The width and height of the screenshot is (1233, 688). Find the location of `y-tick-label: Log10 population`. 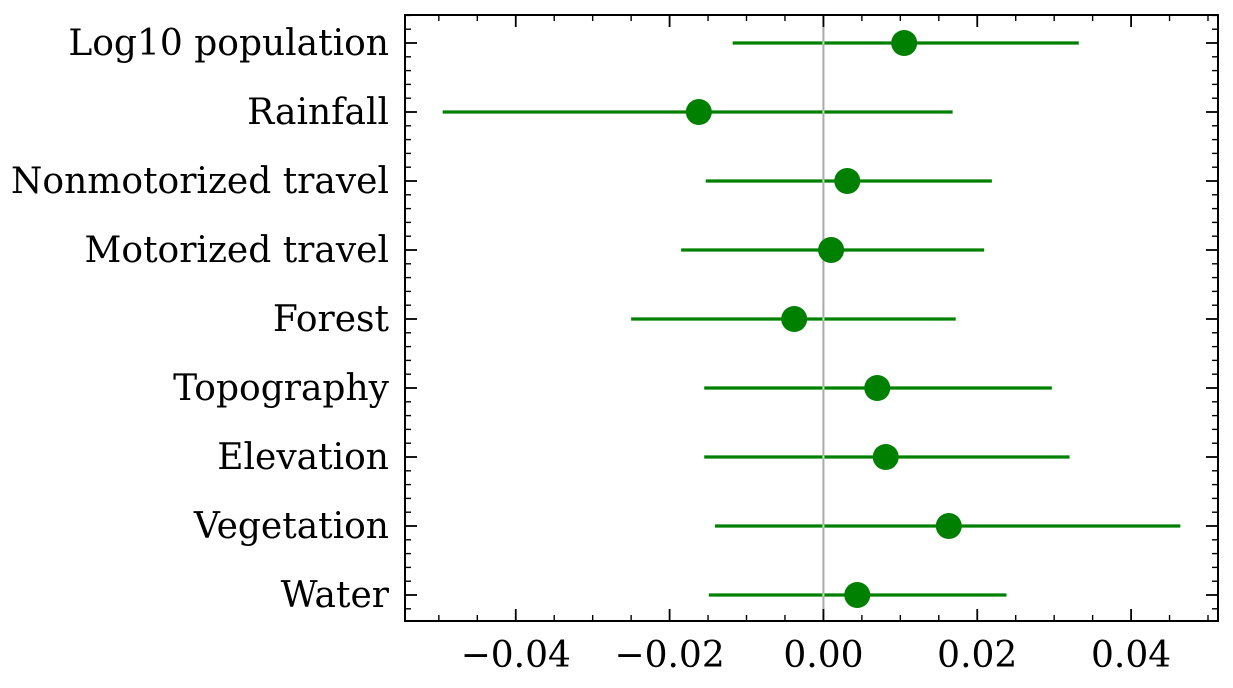

y-tick-label: Log10 population is located at coordinates (228, 43).